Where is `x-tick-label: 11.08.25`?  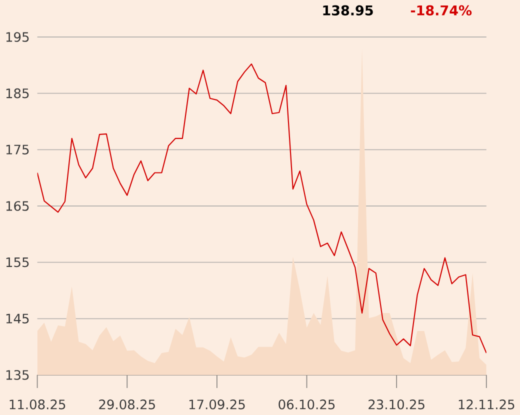 x-tick-label: 11.08.25 is located at coordinates (38, 405).